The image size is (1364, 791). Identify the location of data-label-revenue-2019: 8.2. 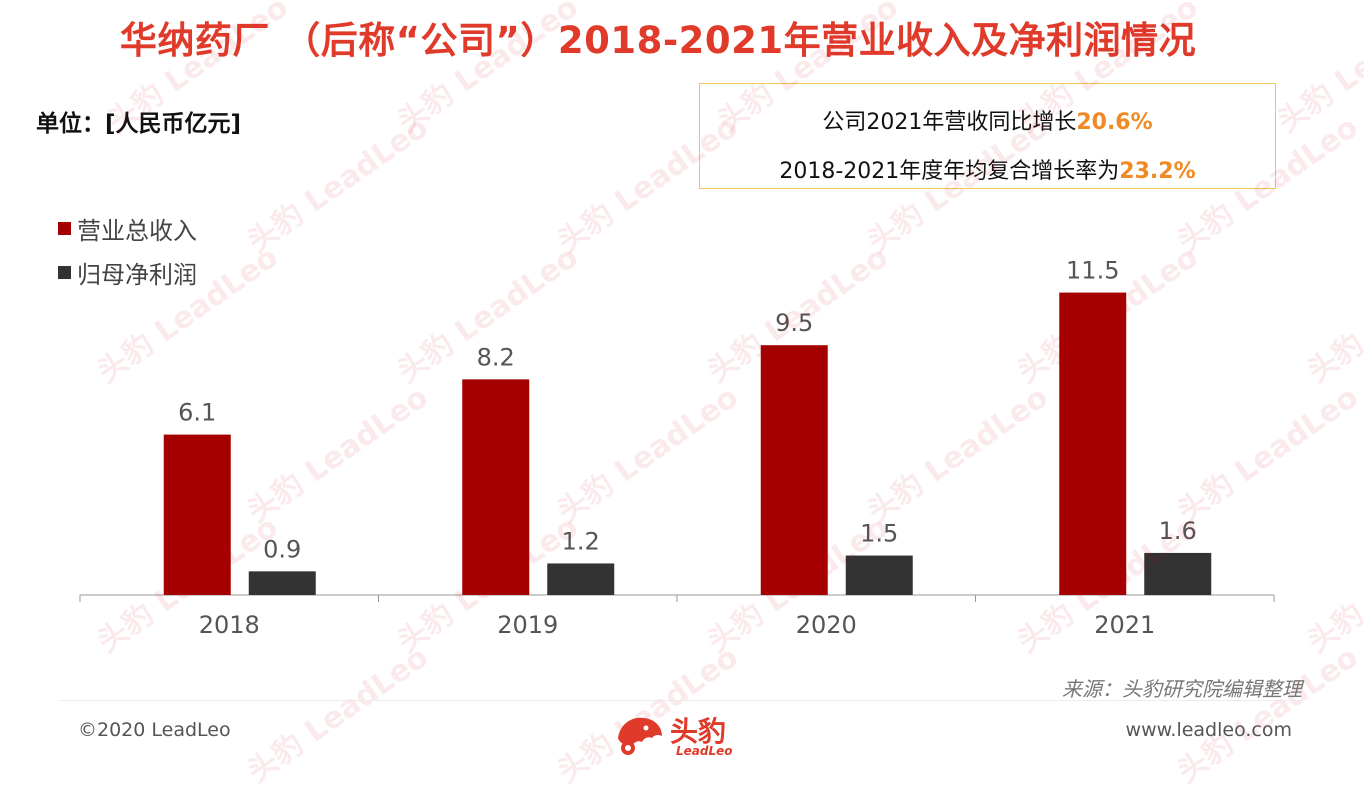
(496, 357).